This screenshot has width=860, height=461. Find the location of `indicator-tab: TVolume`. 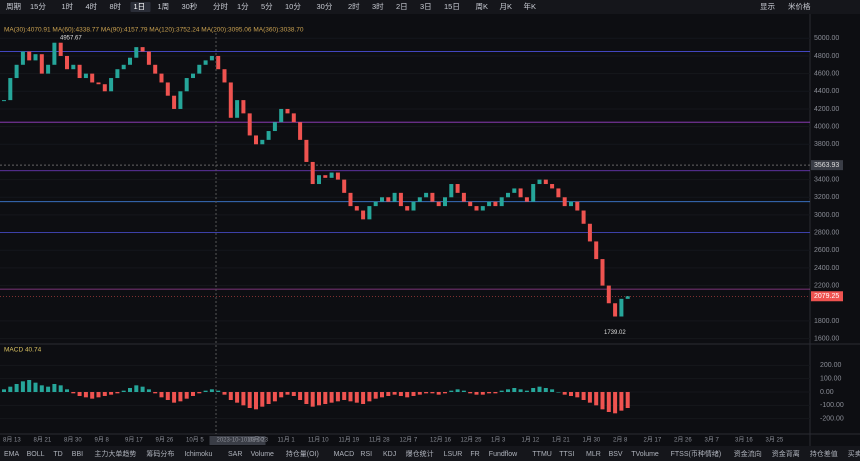

indicator-tab: TVolume is located at coordinates (645, 454).